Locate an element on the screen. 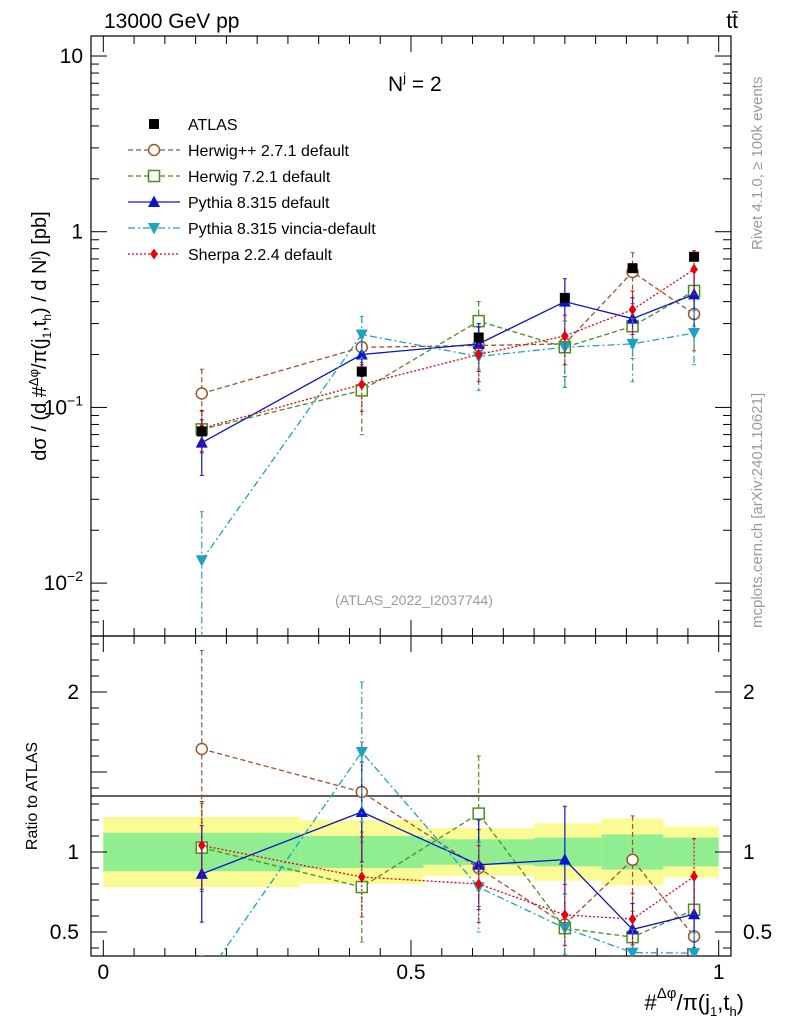  ratio-tick-label-right: 0.5 is located at coordinates (757, 932).